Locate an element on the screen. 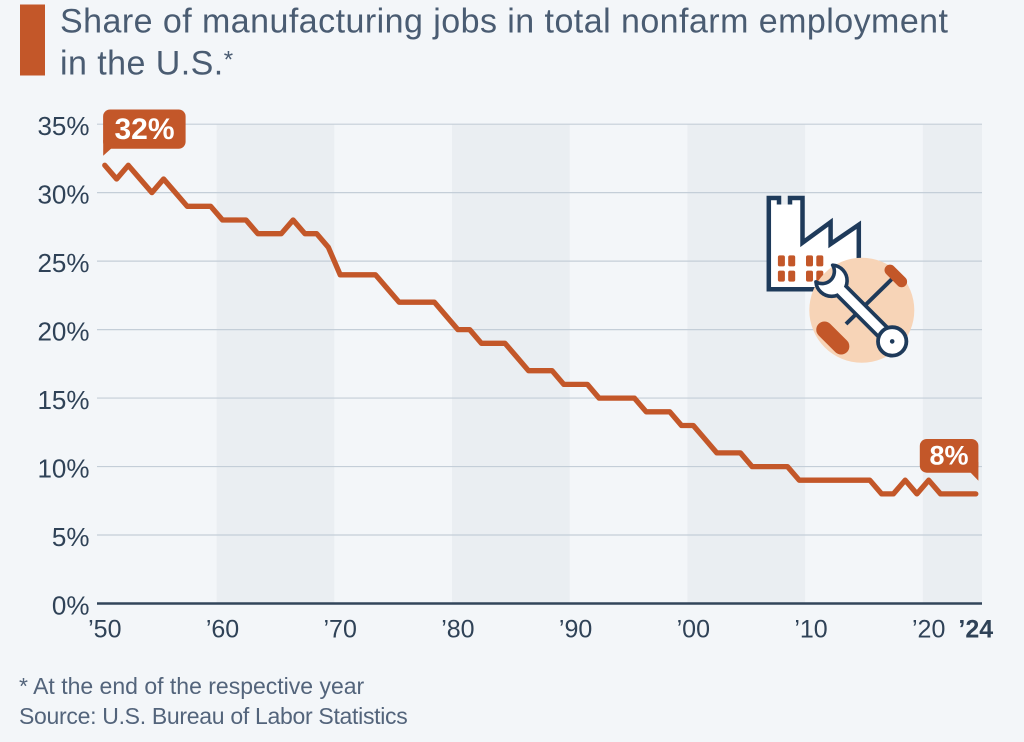 This screenshot has height=742, width=1024. svg-text:Source: U.S. Bureau of Labor S: Source: U.S. Bureau of Labor Statistics is located at coordinates (213, 716).